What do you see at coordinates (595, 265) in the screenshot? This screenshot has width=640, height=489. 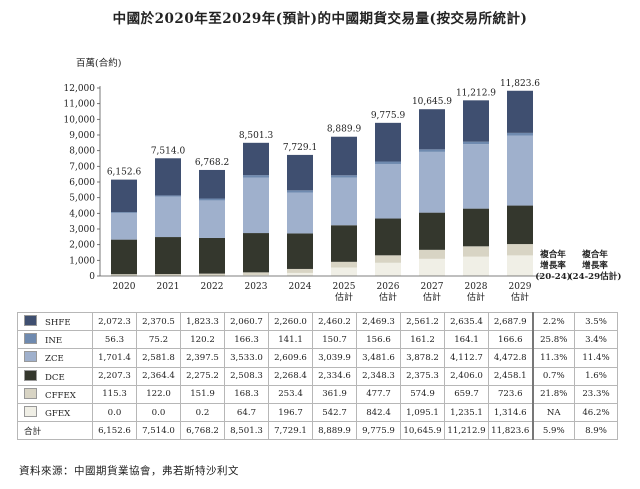 I see `cagr-header-2024-2029: 增長率` at bounding box center [595, 265].